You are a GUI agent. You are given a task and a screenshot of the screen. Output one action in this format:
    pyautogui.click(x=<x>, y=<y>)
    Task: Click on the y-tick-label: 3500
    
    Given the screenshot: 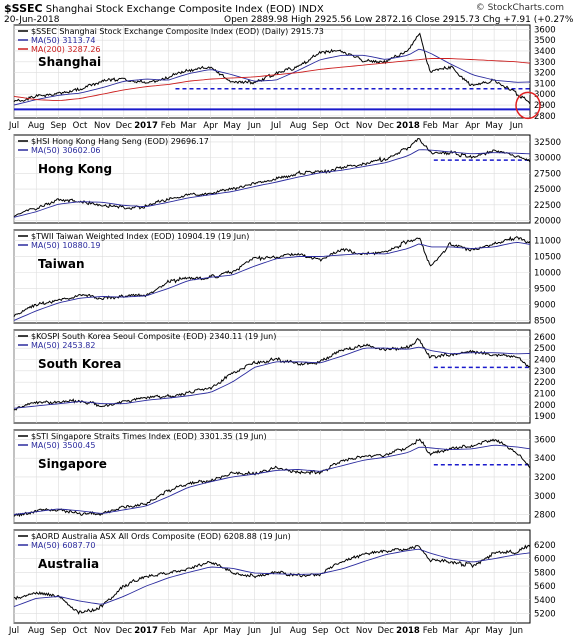 What is the action you would take?
    pyautogui.click(x=545, y=41)
    